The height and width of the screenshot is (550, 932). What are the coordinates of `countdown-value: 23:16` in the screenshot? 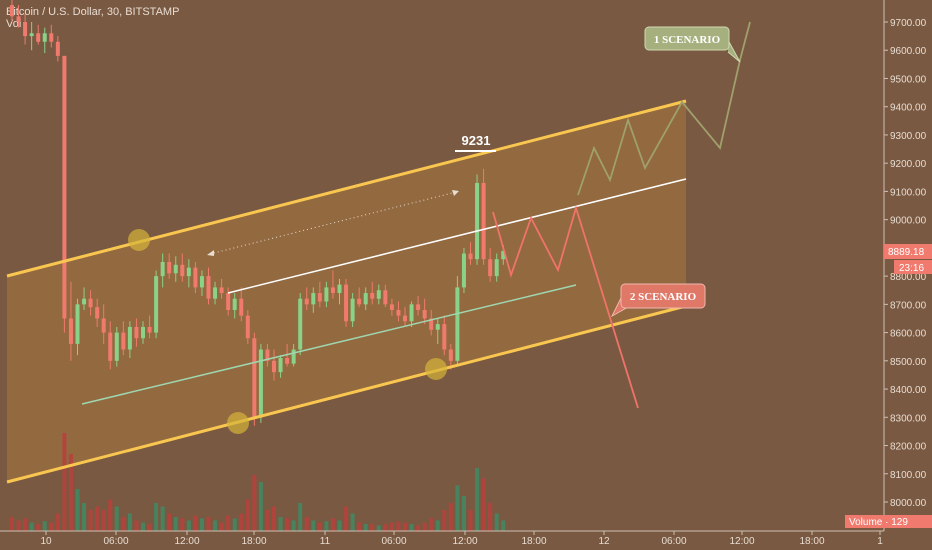 It's located at (911, 268).